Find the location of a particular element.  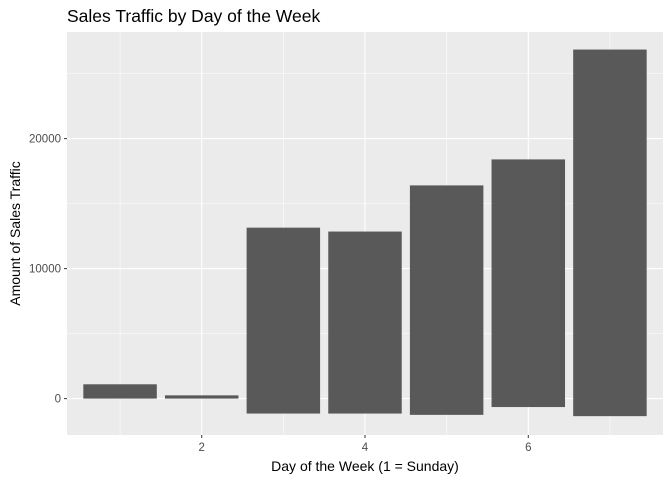

x-tick-label: 6 is located at coordinates (528, 448).